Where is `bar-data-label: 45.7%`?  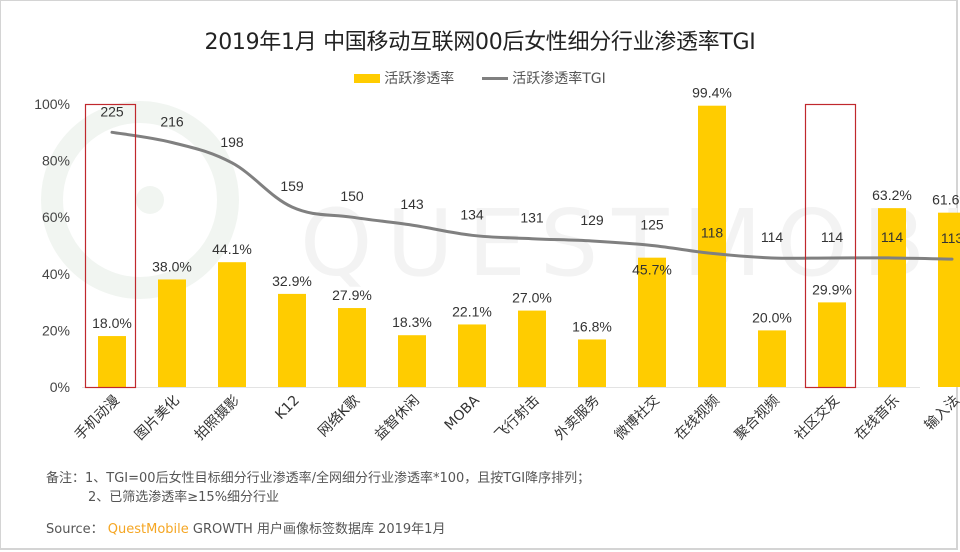
bar-data-label: 45.7% is located at coordinates (652, 270).